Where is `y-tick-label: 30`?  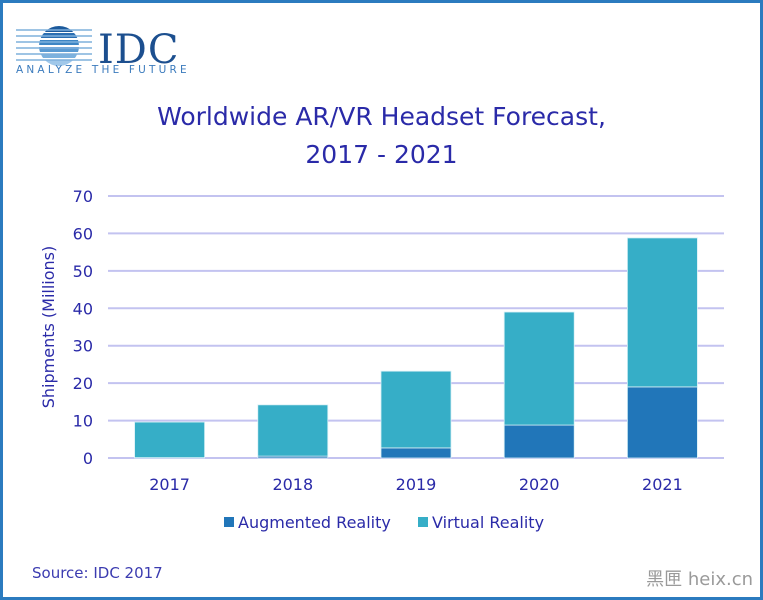
y-tick-label: 30 is located at coordinates (83, 346).